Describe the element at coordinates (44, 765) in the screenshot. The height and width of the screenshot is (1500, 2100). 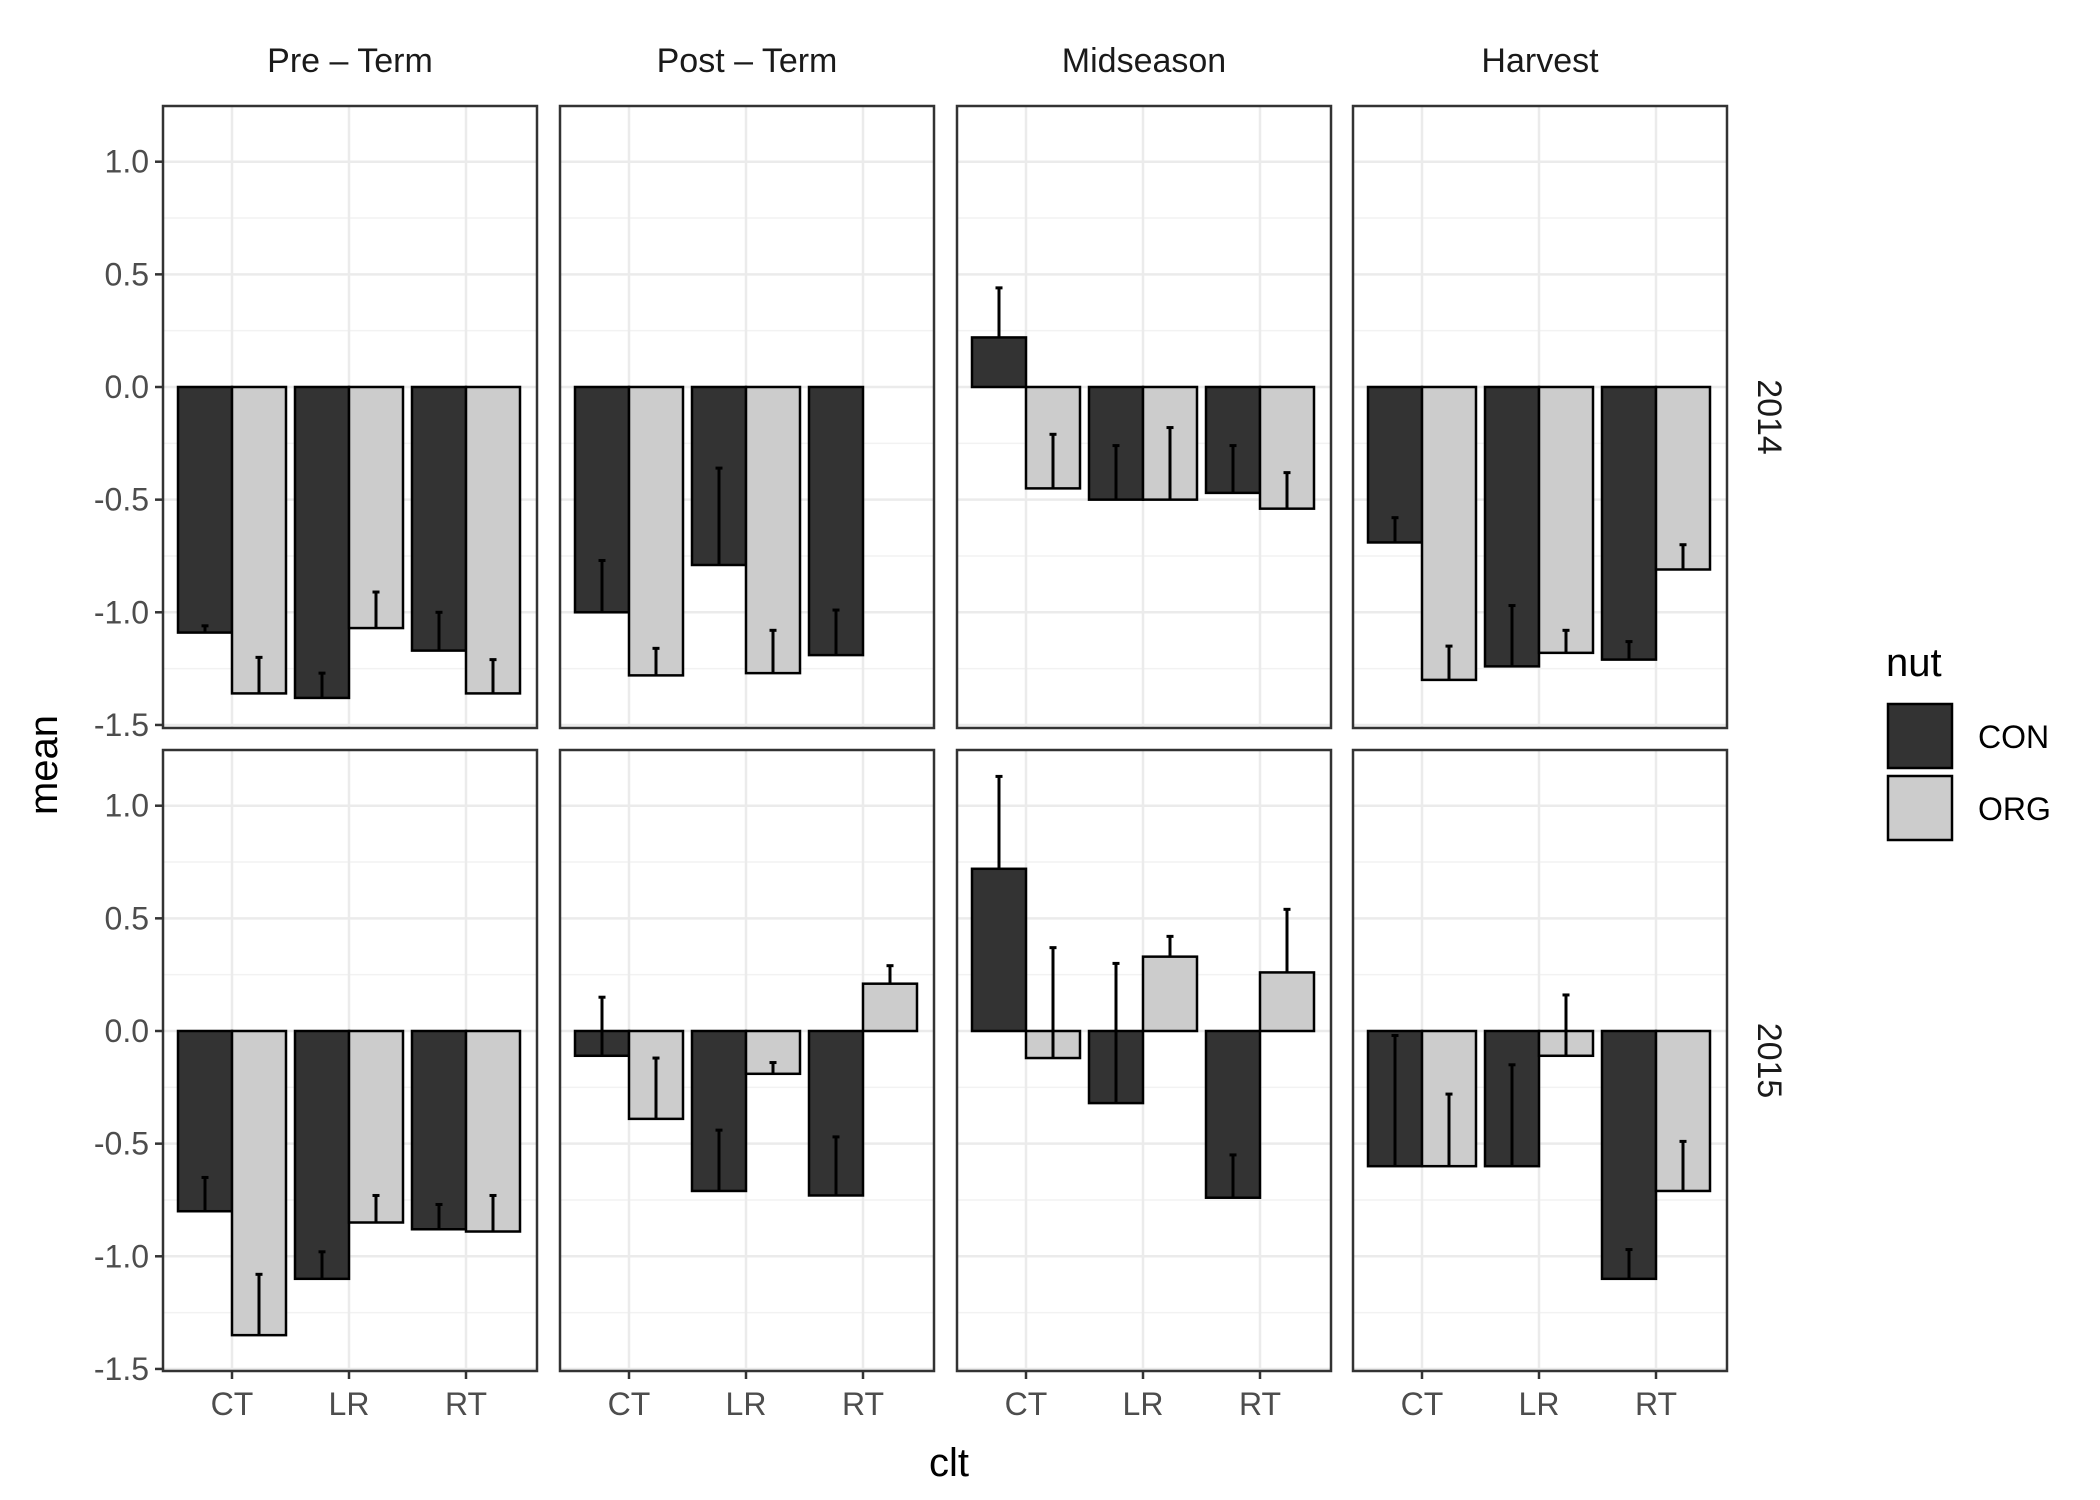
I see `y-axis-title: mean` at that location.